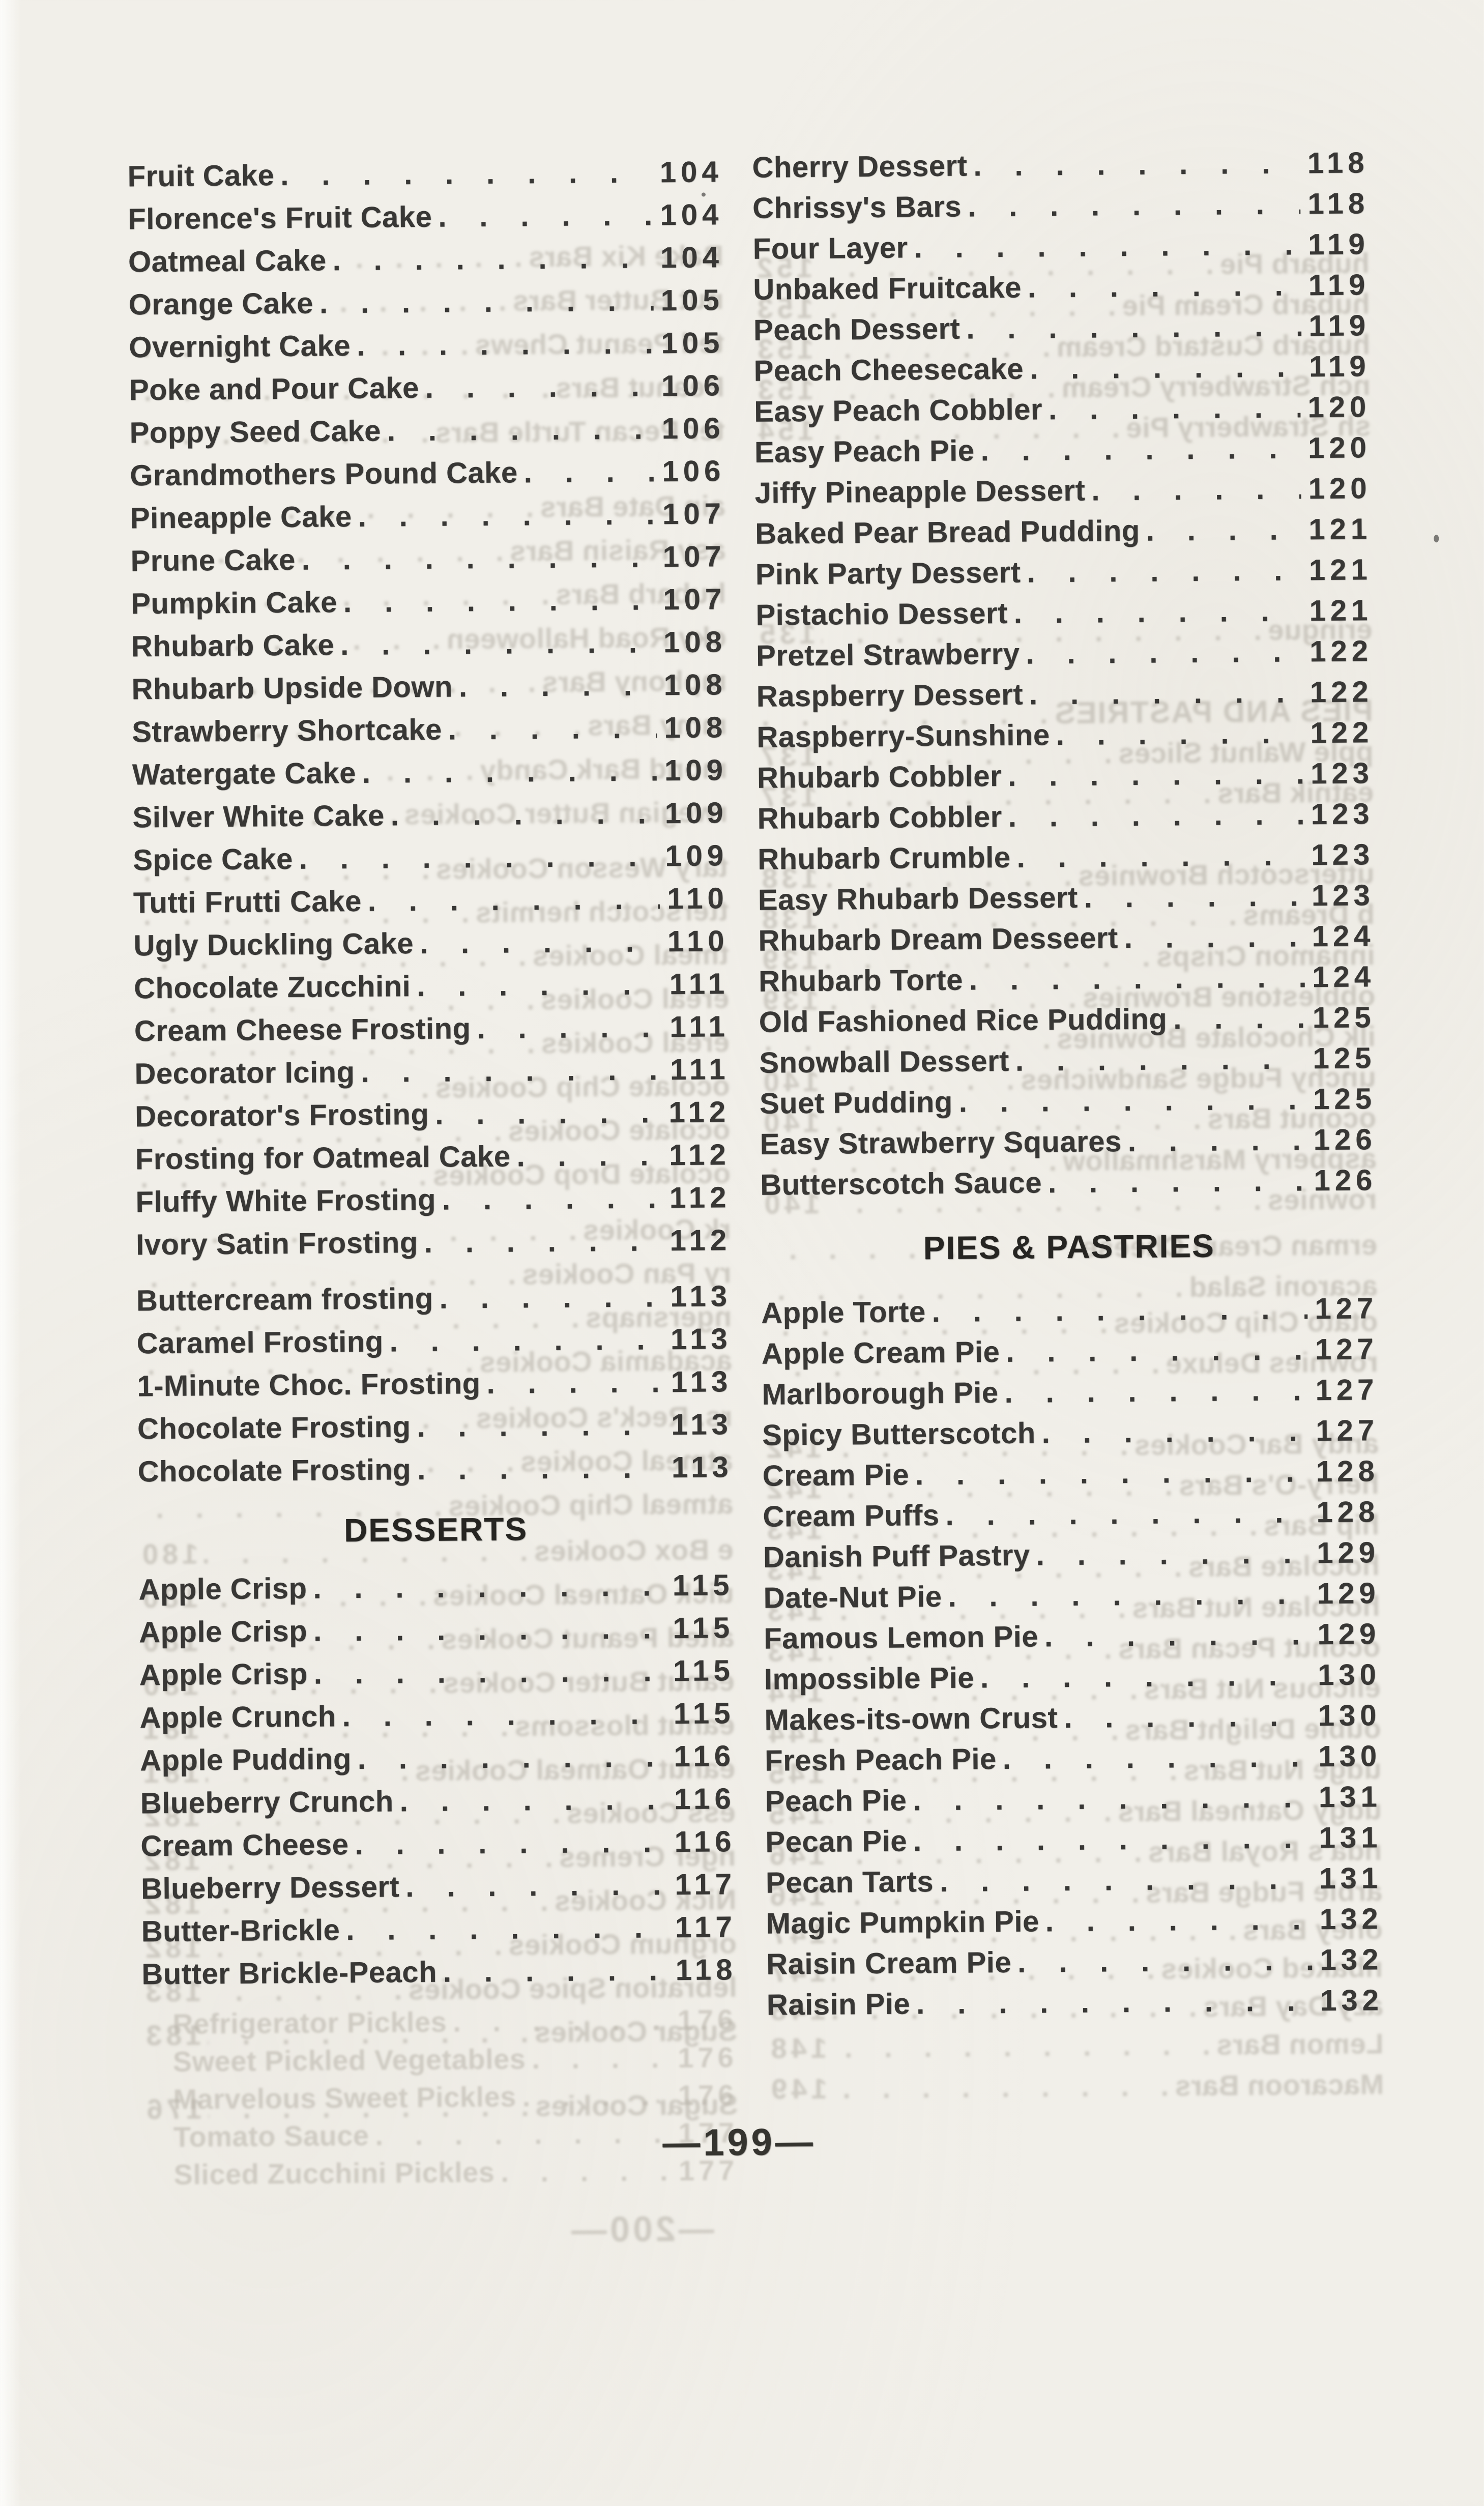 This screenshot has height=2506, width=1484. Describe the element at coordinates (857, 329) in the screenshot. I see `recipe-label: Peach Dessert` at that location.